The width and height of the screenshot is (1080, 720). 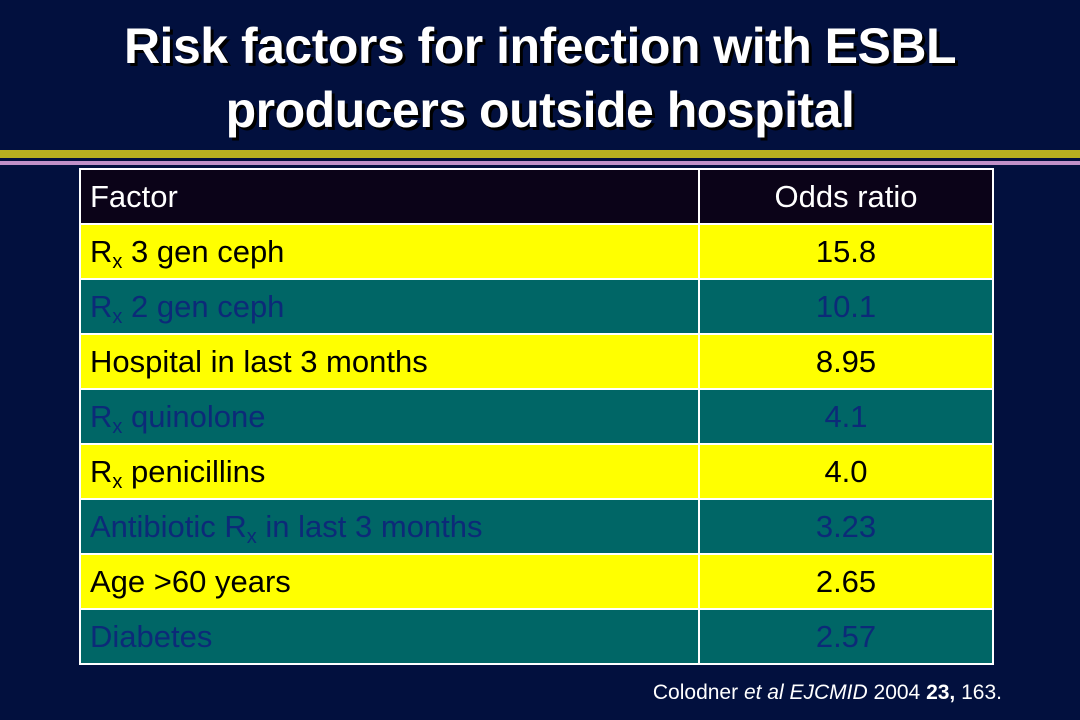 I want to click on odds-ratio-cell: 8.95, so click(x=846, y=361).